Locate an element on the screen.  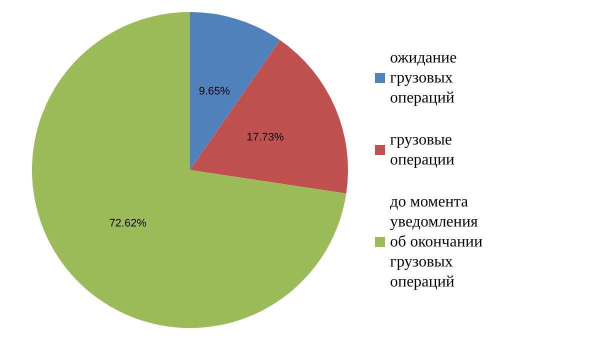
data-label: 17.73% is located at coordinates (265, 138).